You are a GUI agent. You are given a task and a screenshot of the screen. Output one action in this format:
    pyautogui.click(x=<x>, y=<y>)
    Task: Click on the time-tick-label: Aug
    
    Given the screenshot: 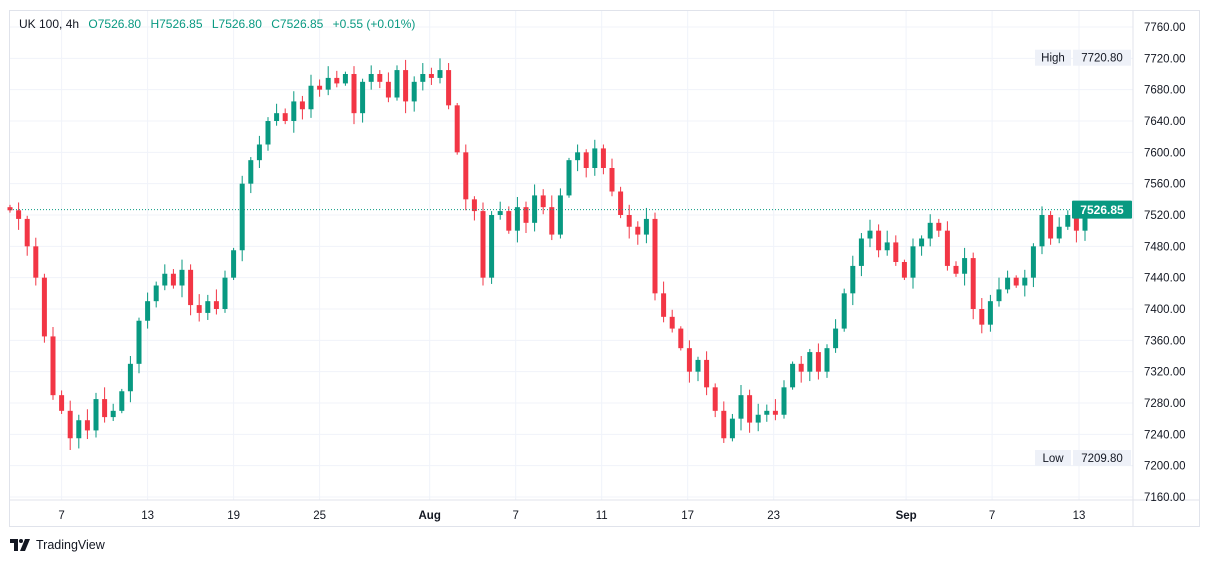 What is the action you would take?
    pyautogui.click(x=430, y=516)
    